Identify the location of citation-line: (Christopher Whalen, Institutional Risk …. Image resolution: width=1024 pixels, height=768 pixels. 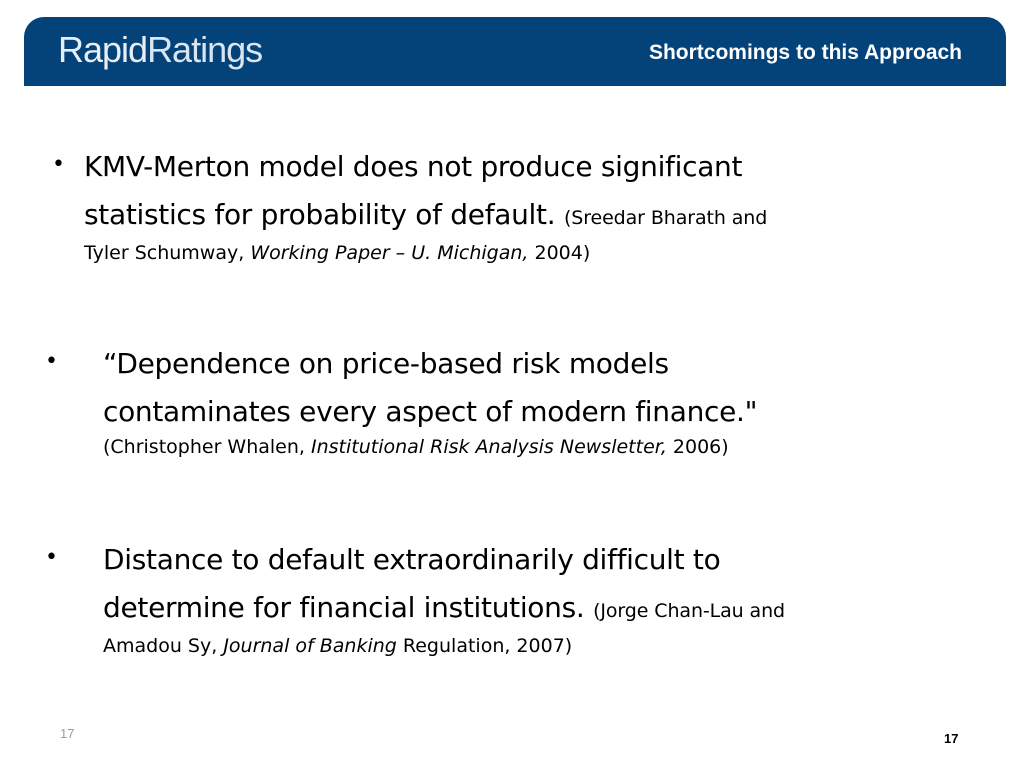
(416, 447).